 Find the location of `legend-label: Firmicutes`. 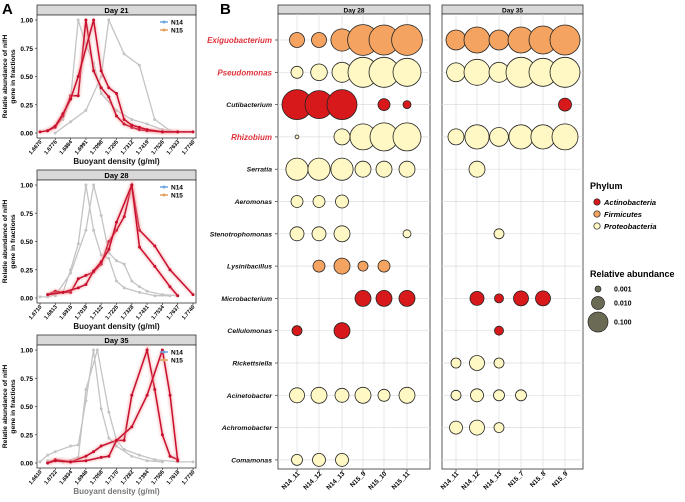

legend-label: Firmicutes is located at coordinates (623, 214).